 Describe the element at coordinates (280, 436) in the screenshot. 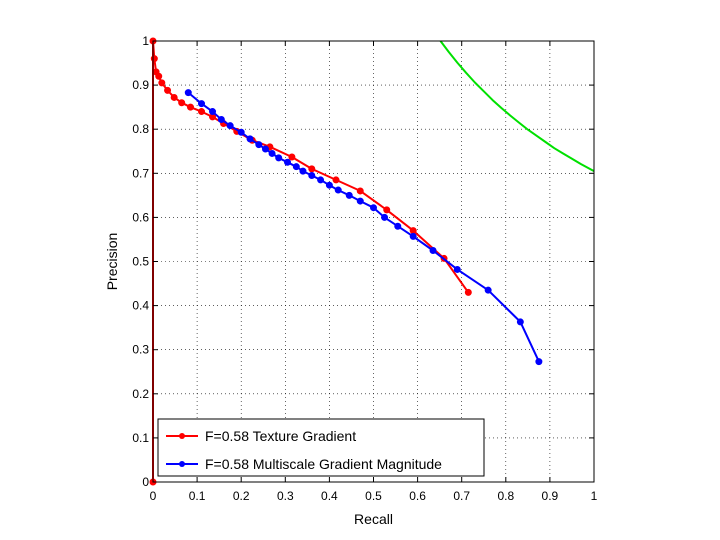

I see `legend-entry-texture-gradient: F=0.58 Texture Gradient` at that location.